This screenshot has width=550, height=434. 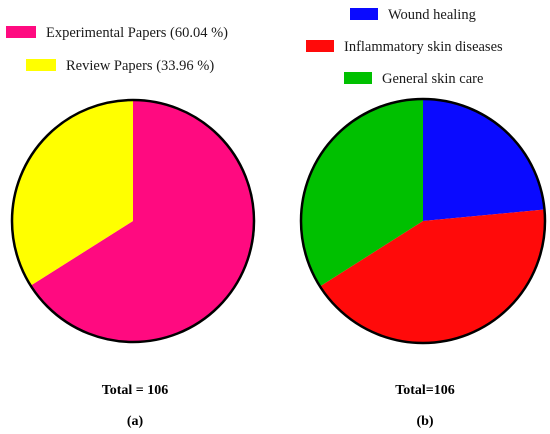 I want to click on legend-swatch-general-skin-care, so click(x=358, y=78).